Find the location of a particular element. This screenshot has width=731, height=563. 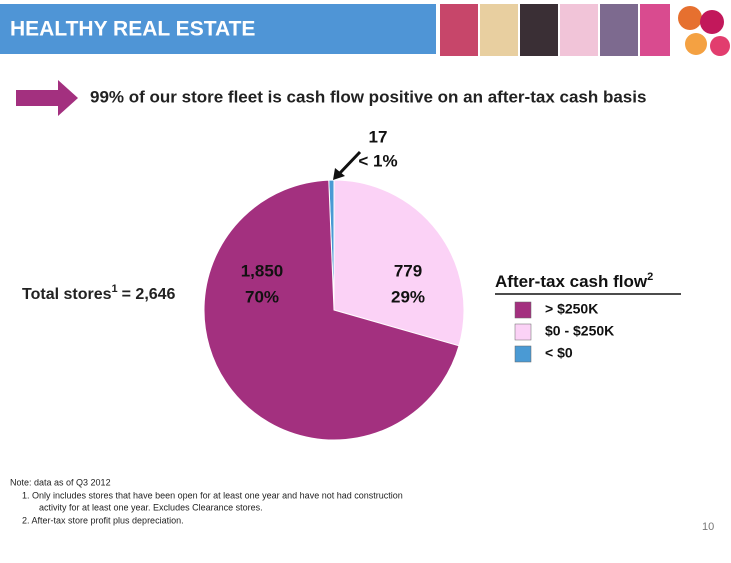

legend-title: After-tax cash flow2 is located at coordinates (574, 281).